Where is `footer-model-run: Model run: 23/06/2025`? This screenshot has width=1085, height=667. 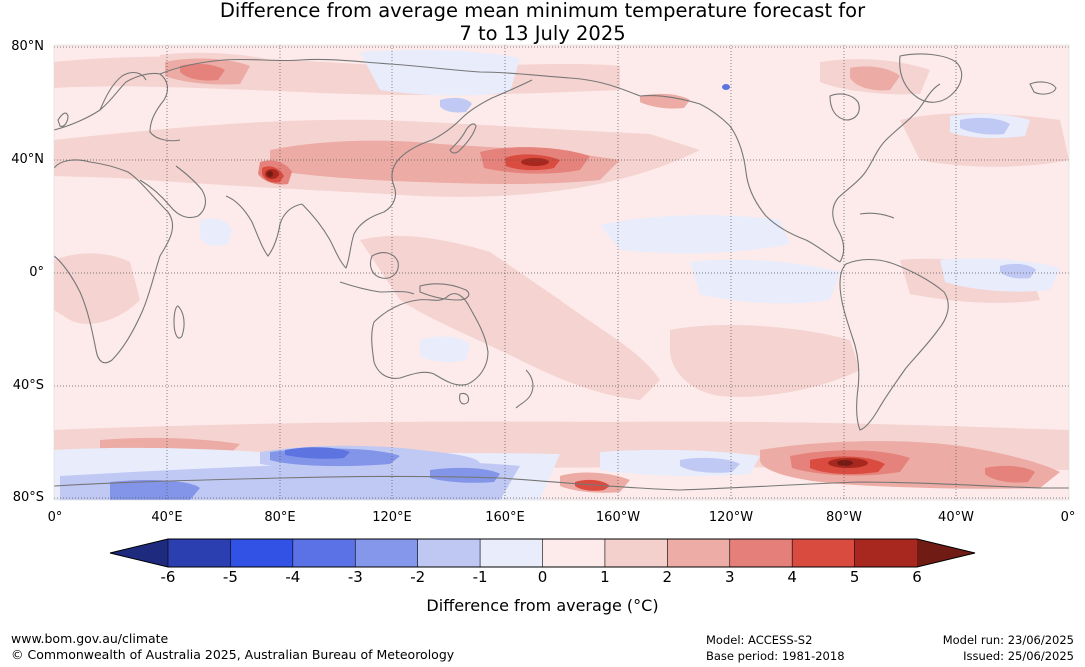
footer-model-run: Model run: 23/06/2025 is located at coordinates (1008, 640).